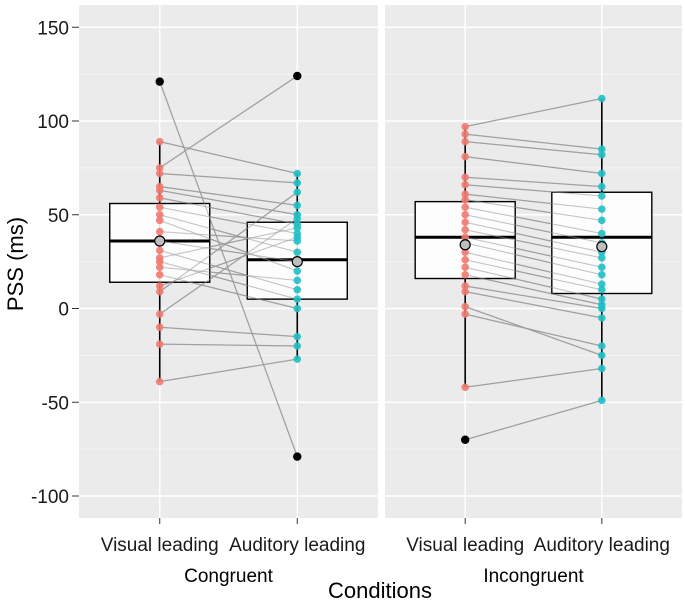  What do you see at coordinates (15, 264) in the screenshot?
I see `y-axis-title: PSS (ms)` at bounding box center [15, 264].